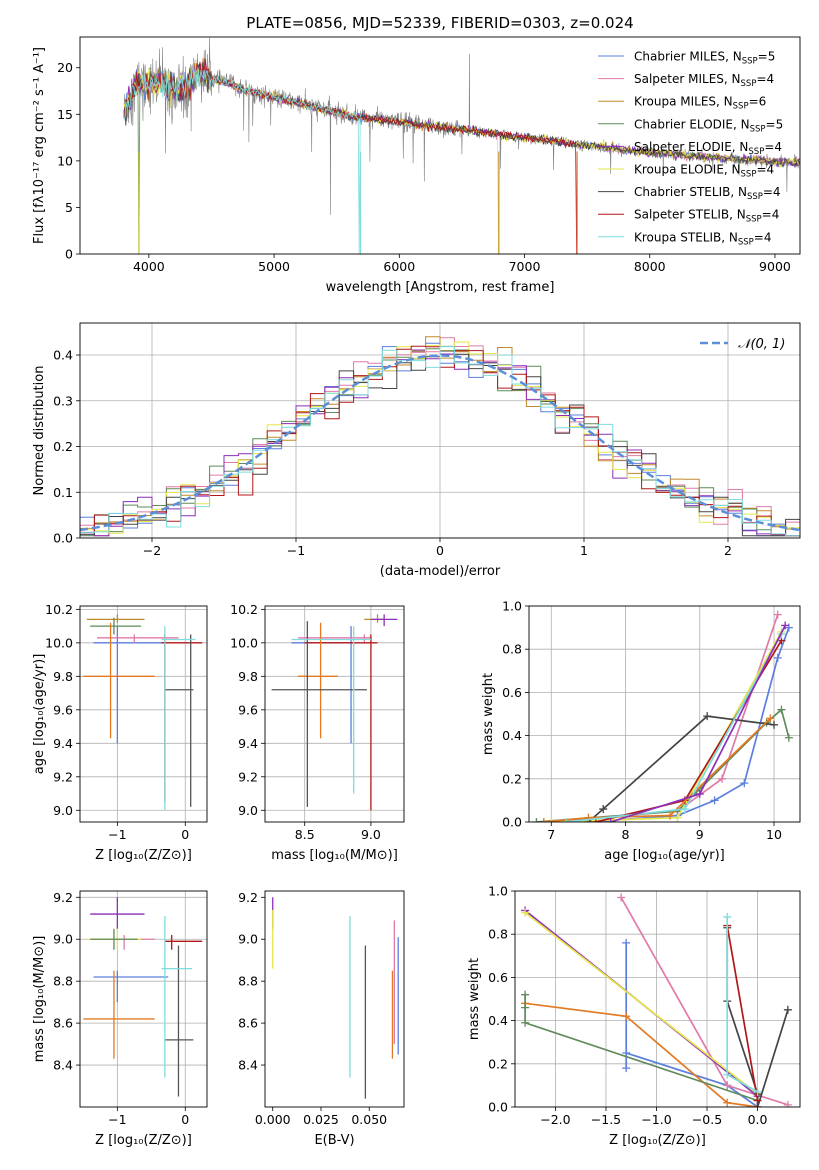 This screenshot has height=1170, width=819. Describe the element at coordinates (498, 891) in the screenshot. I see `y-tick-label: 1.0` at that location.